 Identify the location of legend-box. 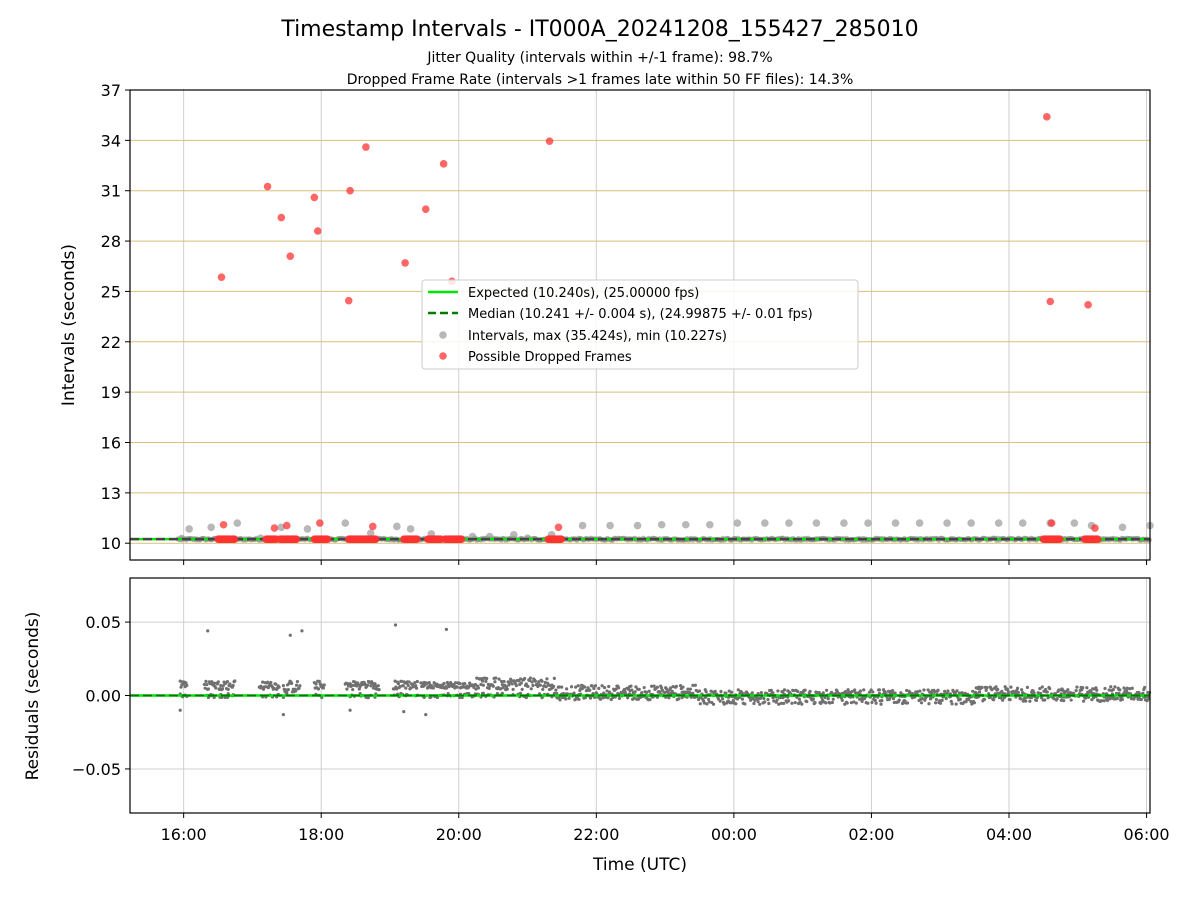
(640, 324).